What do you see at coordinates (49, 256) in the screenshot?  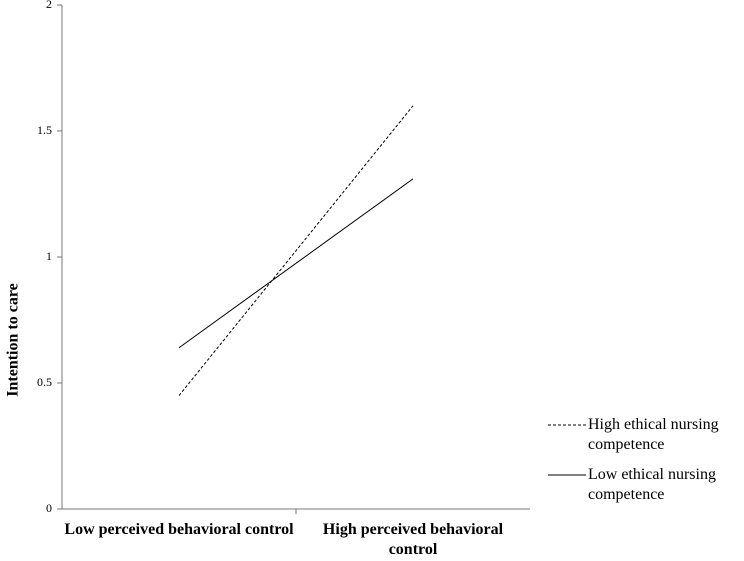 I see `y-tick-label: 1` at bounding box center [49, 256].